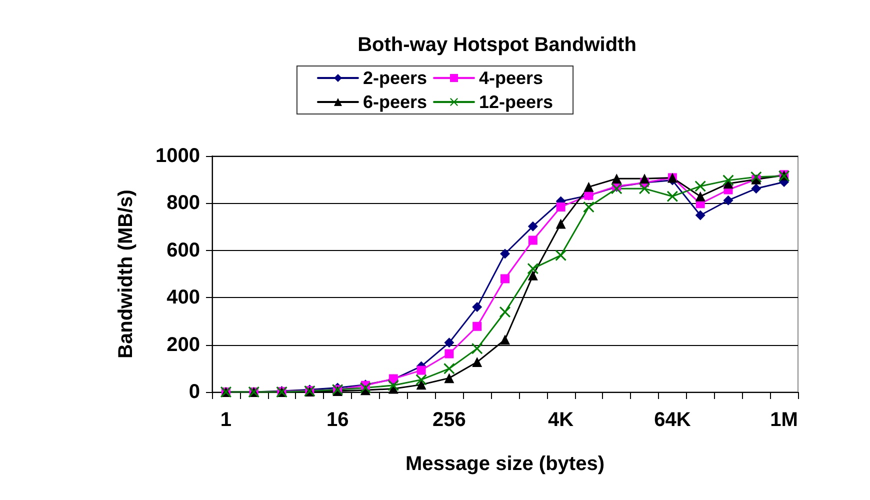 The image size is (870, 500). I want to click on y-axis-title: Bandwidth (MB/s), so click(126, 274).